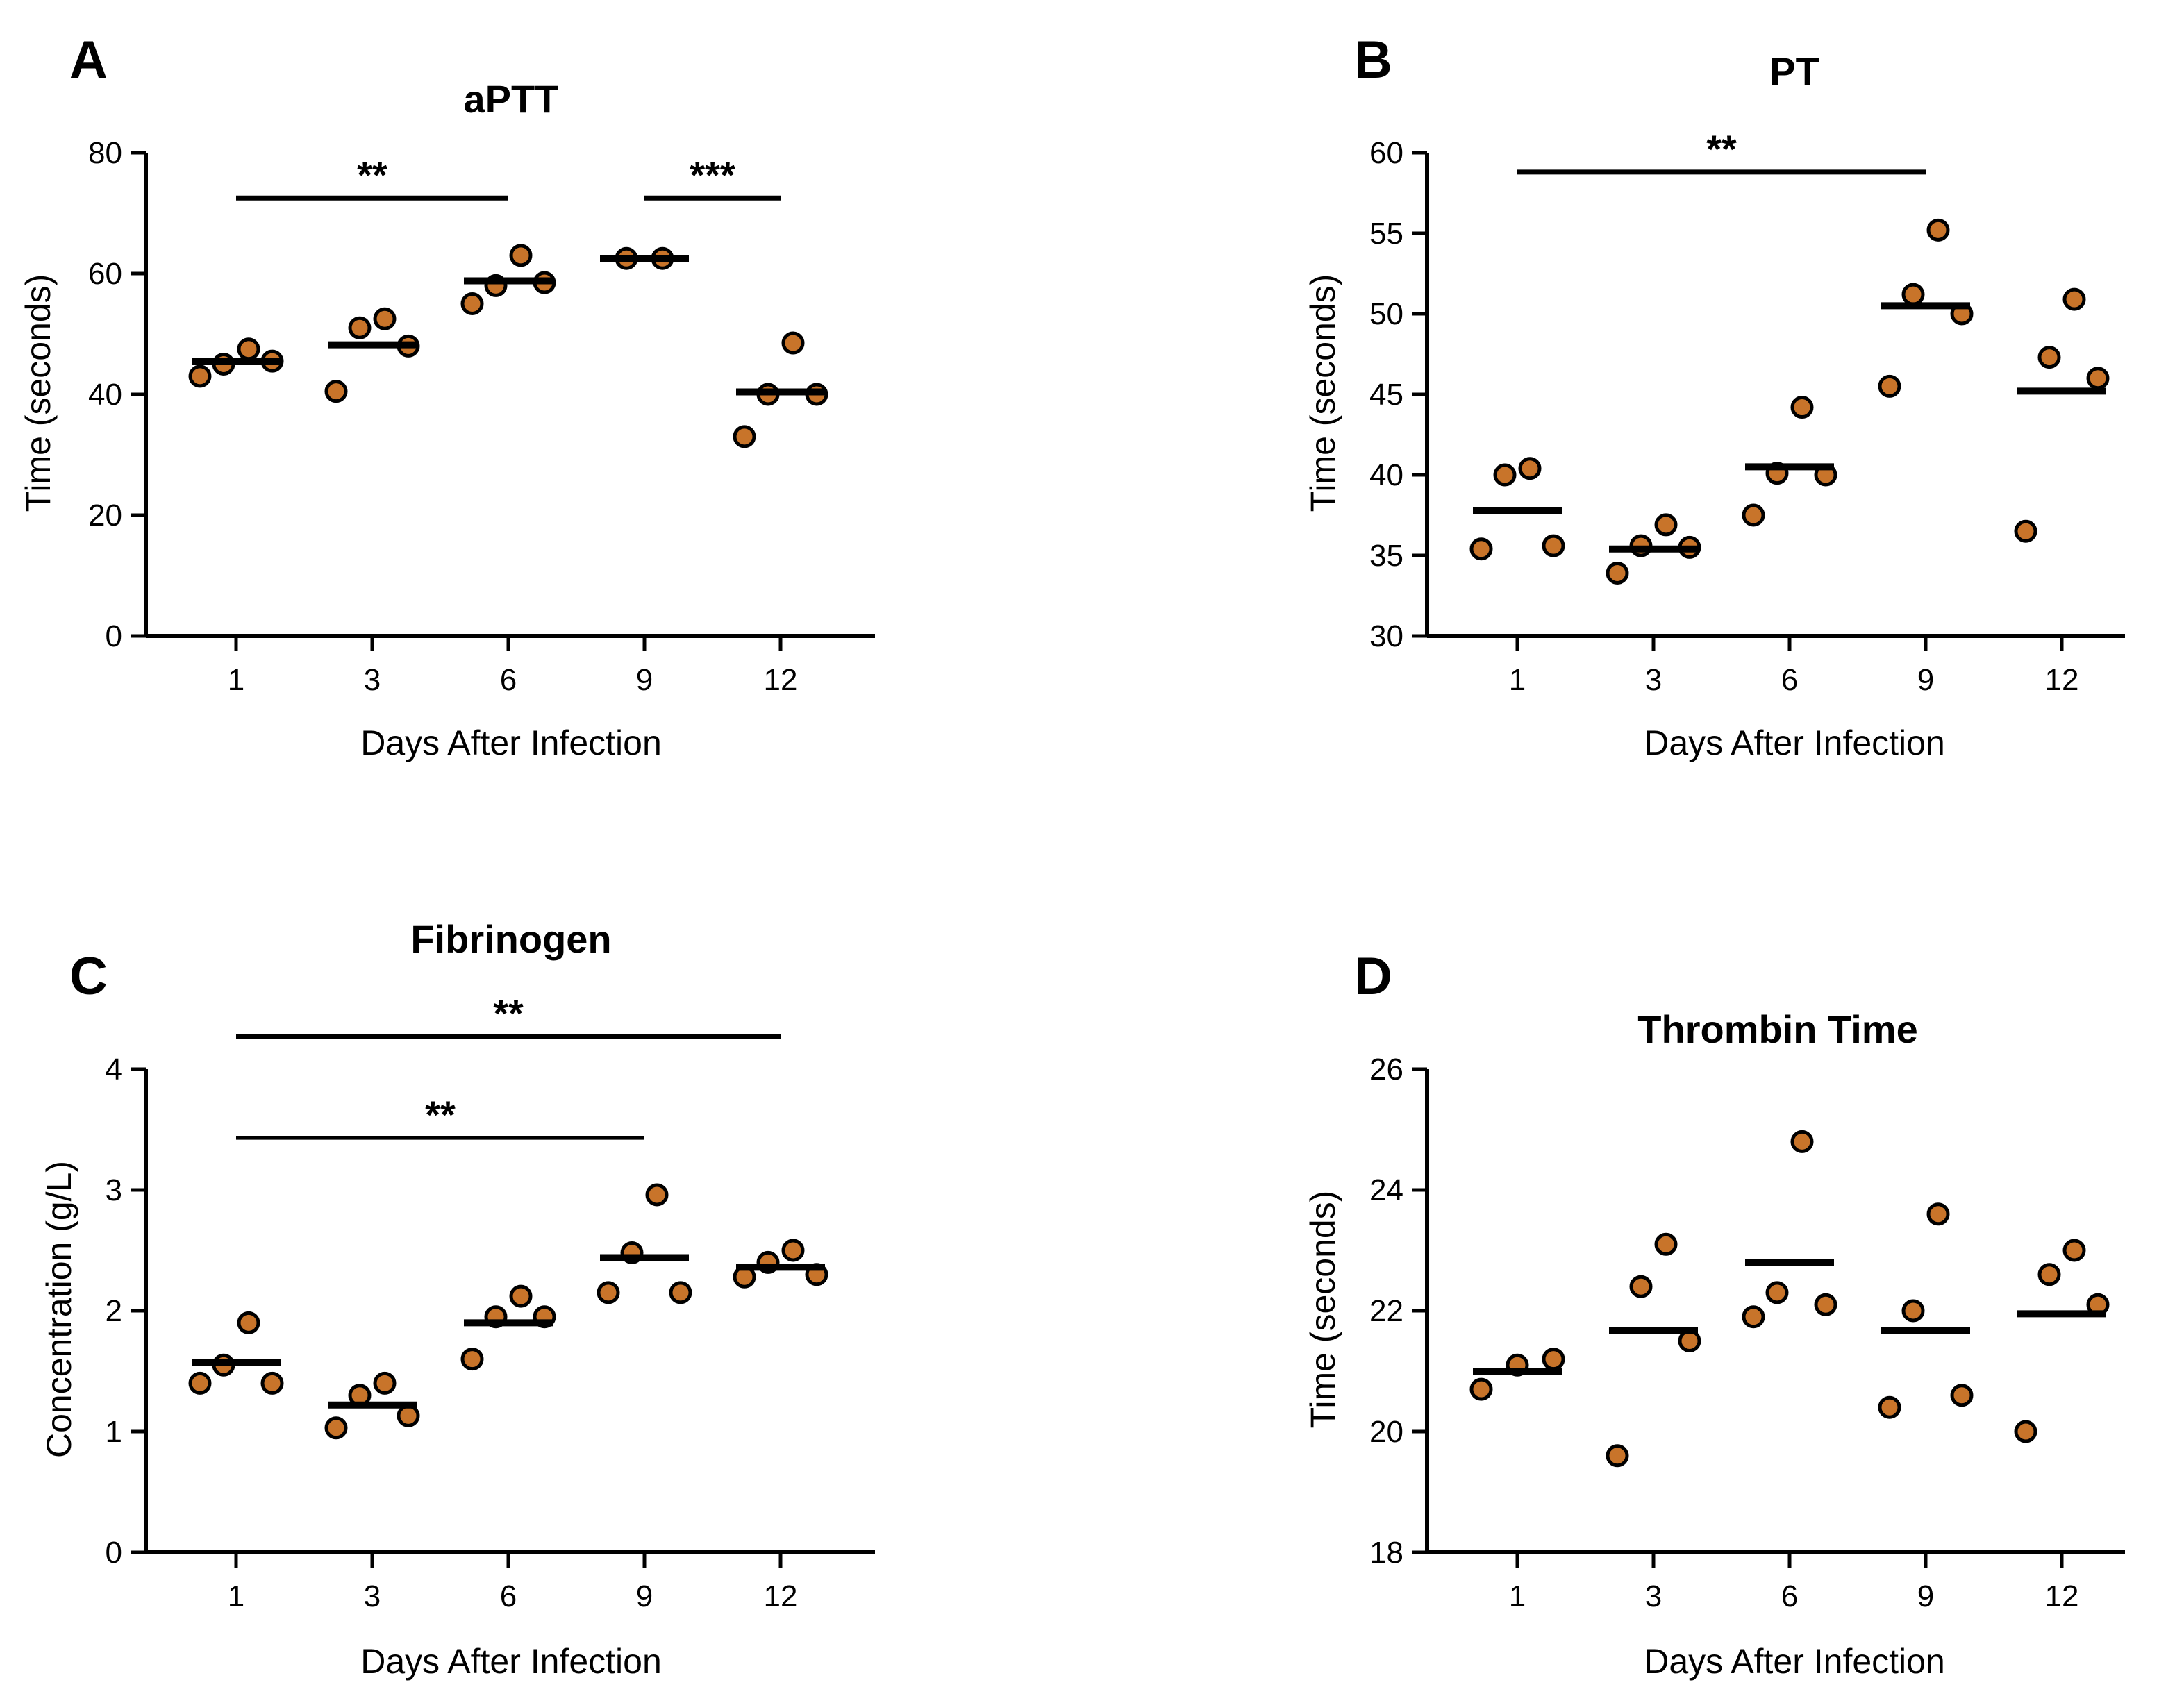  Describe the element at coordinates (1386, 475) in the screenshot. I see `y-tick-label: 40` at that location.